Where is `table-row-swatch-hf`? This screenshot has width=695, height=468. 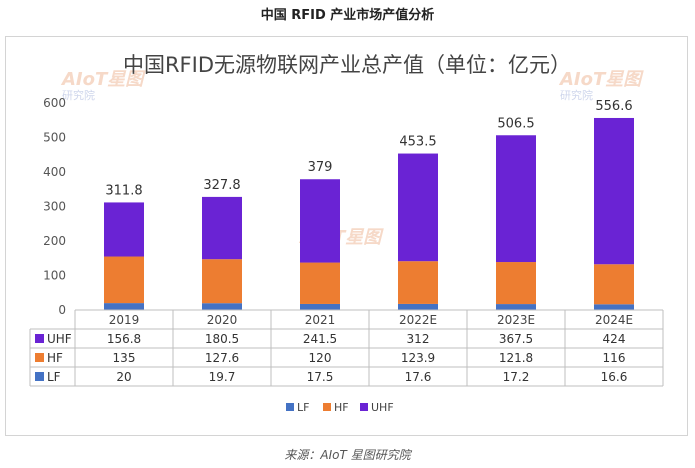 table-row-swatch-hf is located at coordinates (39, 357).